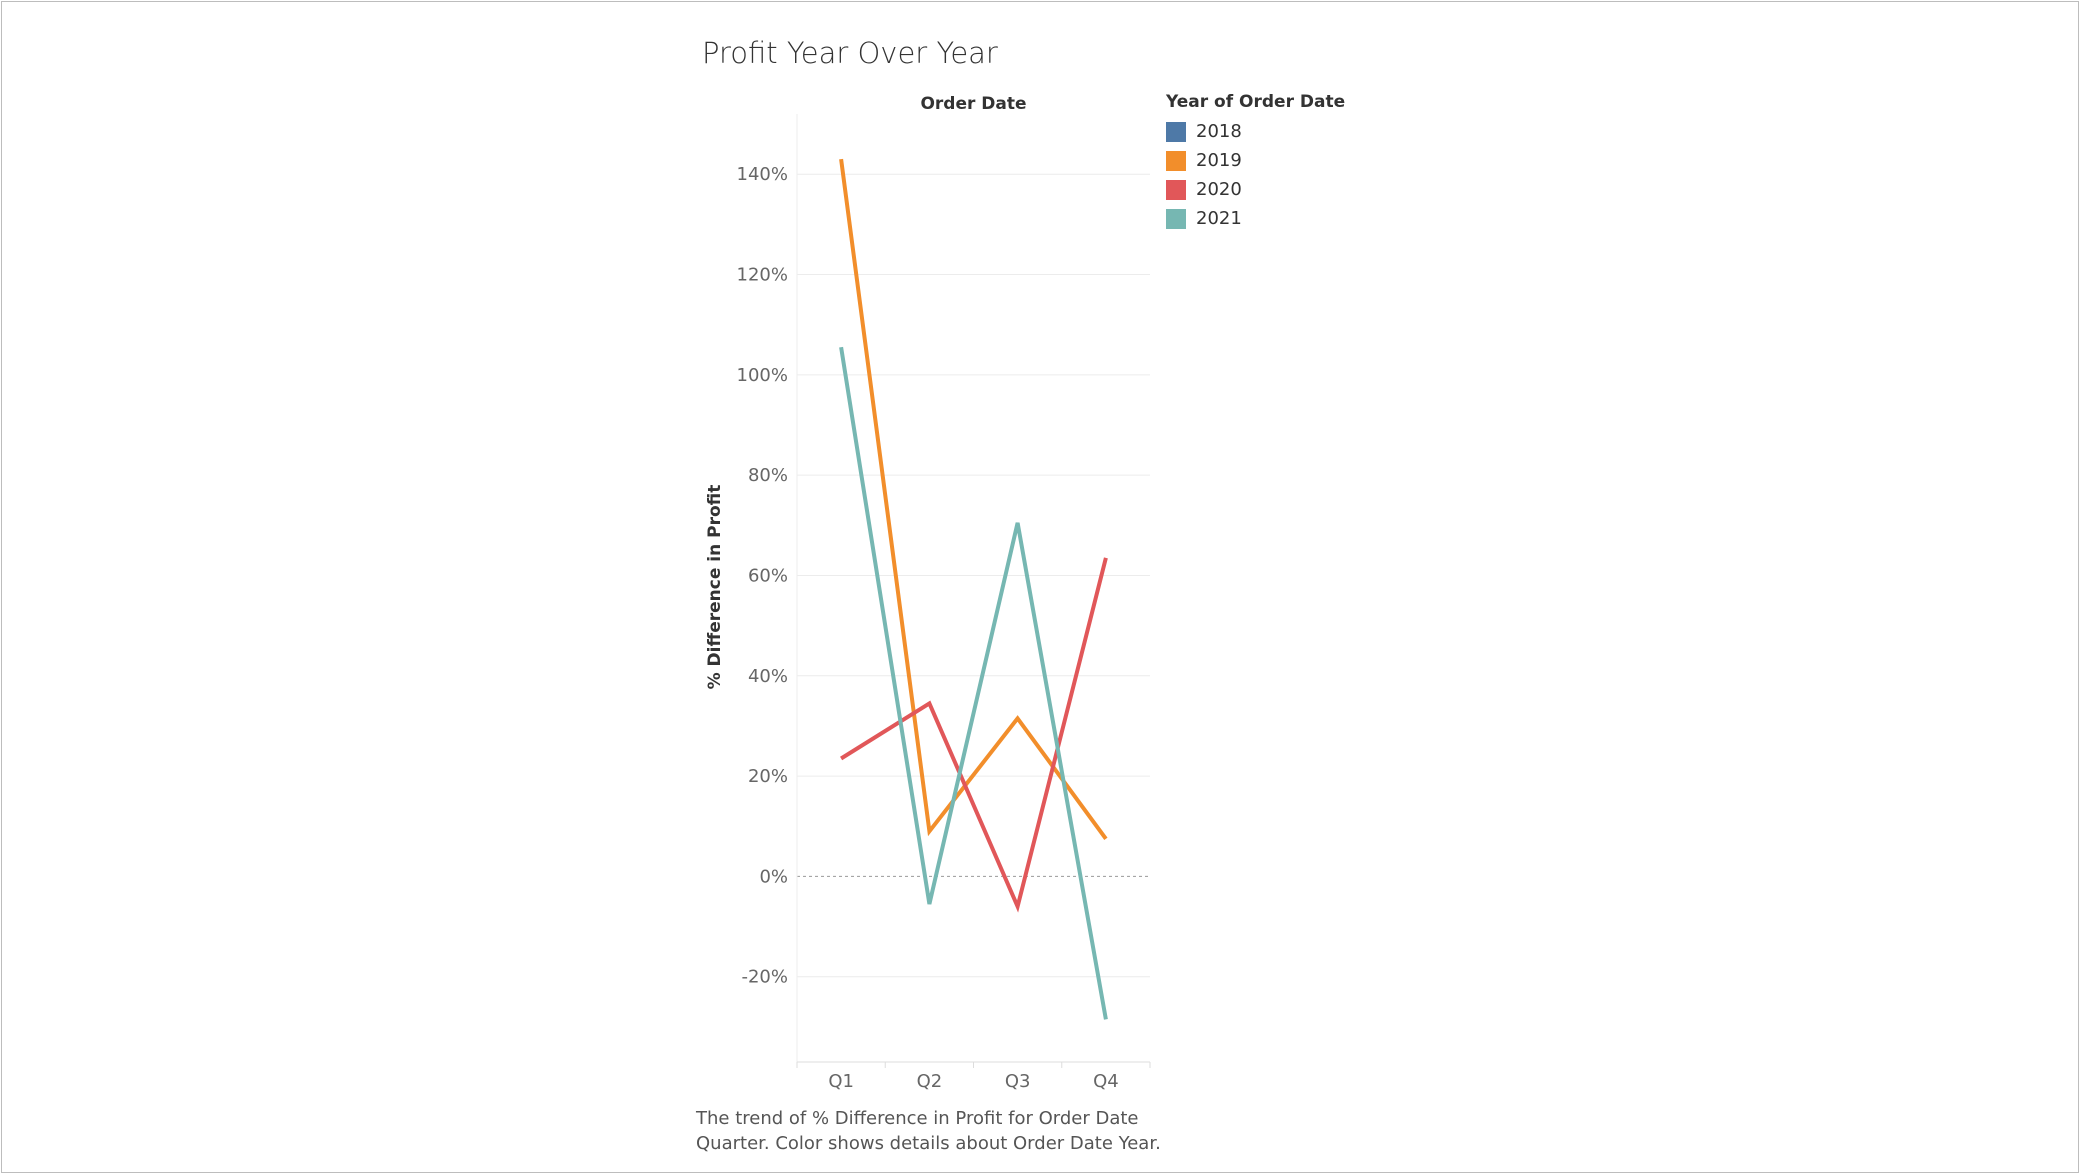 Image resolution: width=2082 pixels, height=1176 pixels. Describe the element at coordinates (1219, 131) in the screenshot. I see `legend-label: 2018` at that location.